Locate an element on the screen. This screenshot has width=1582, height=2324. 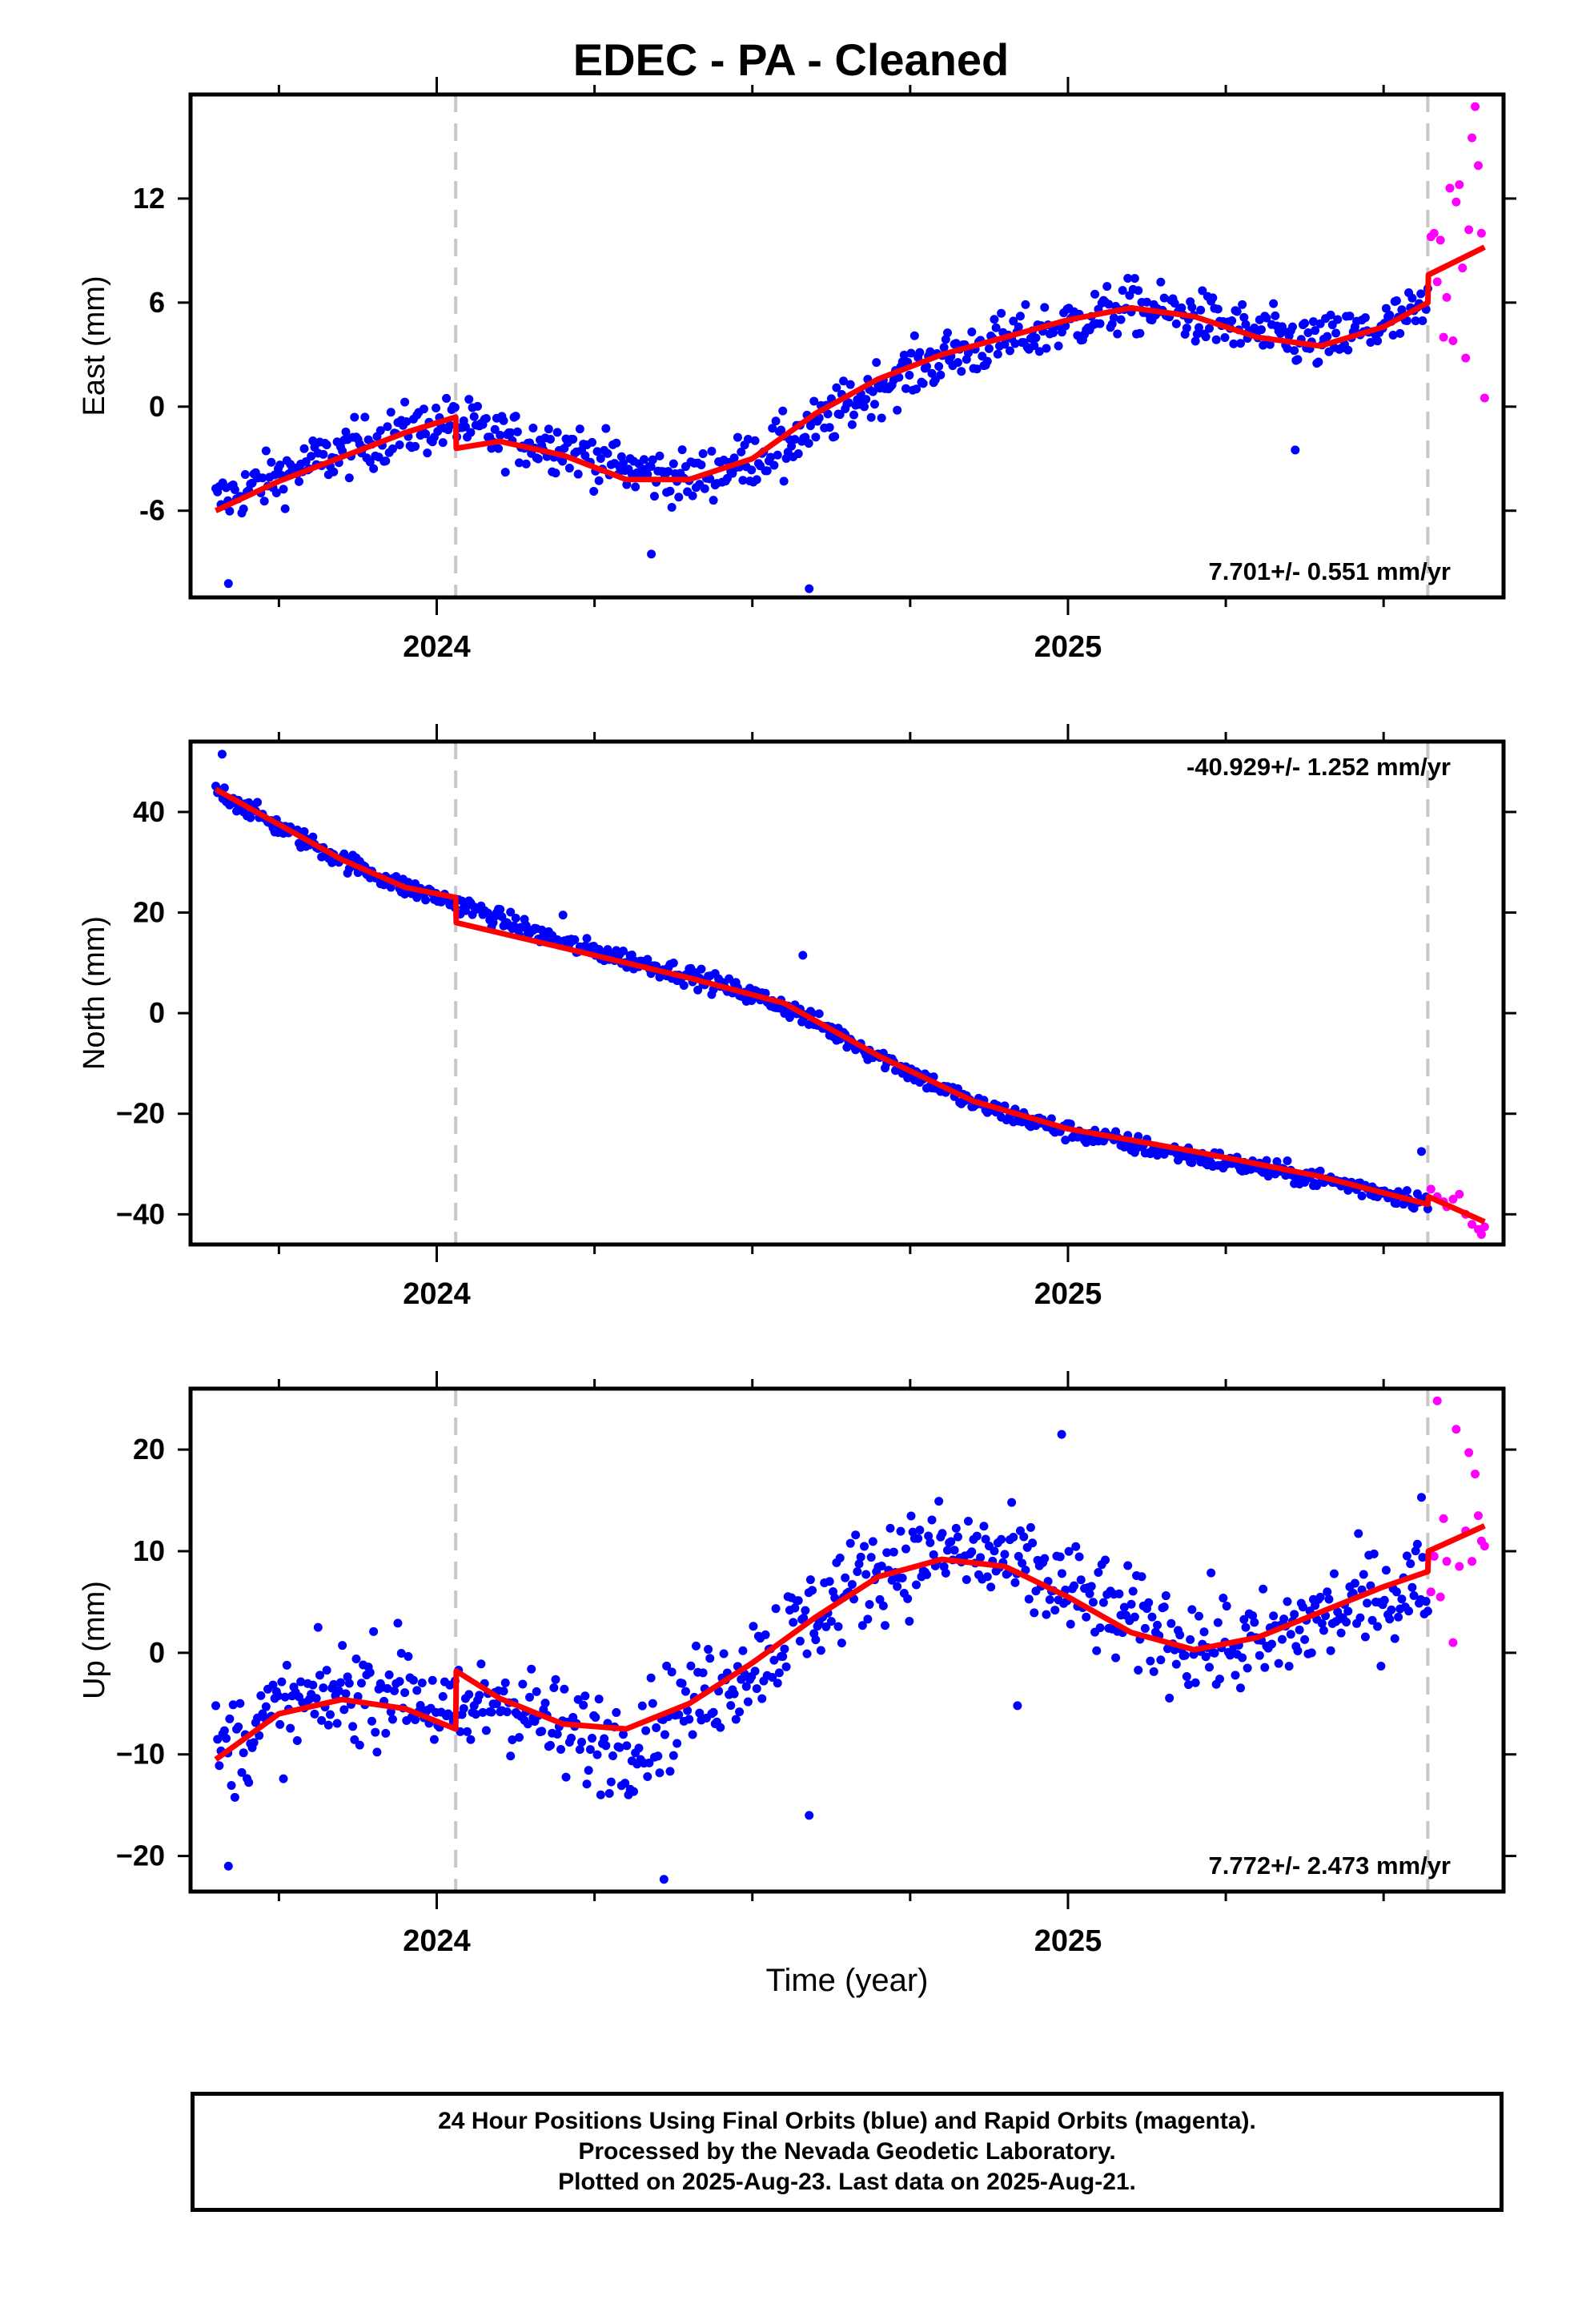
y-tick-label: −40 is located at coordinates (140, 1213).